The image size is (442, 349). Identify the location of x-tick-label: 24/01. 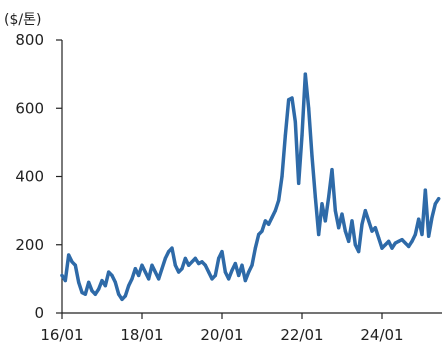
(381, 335).